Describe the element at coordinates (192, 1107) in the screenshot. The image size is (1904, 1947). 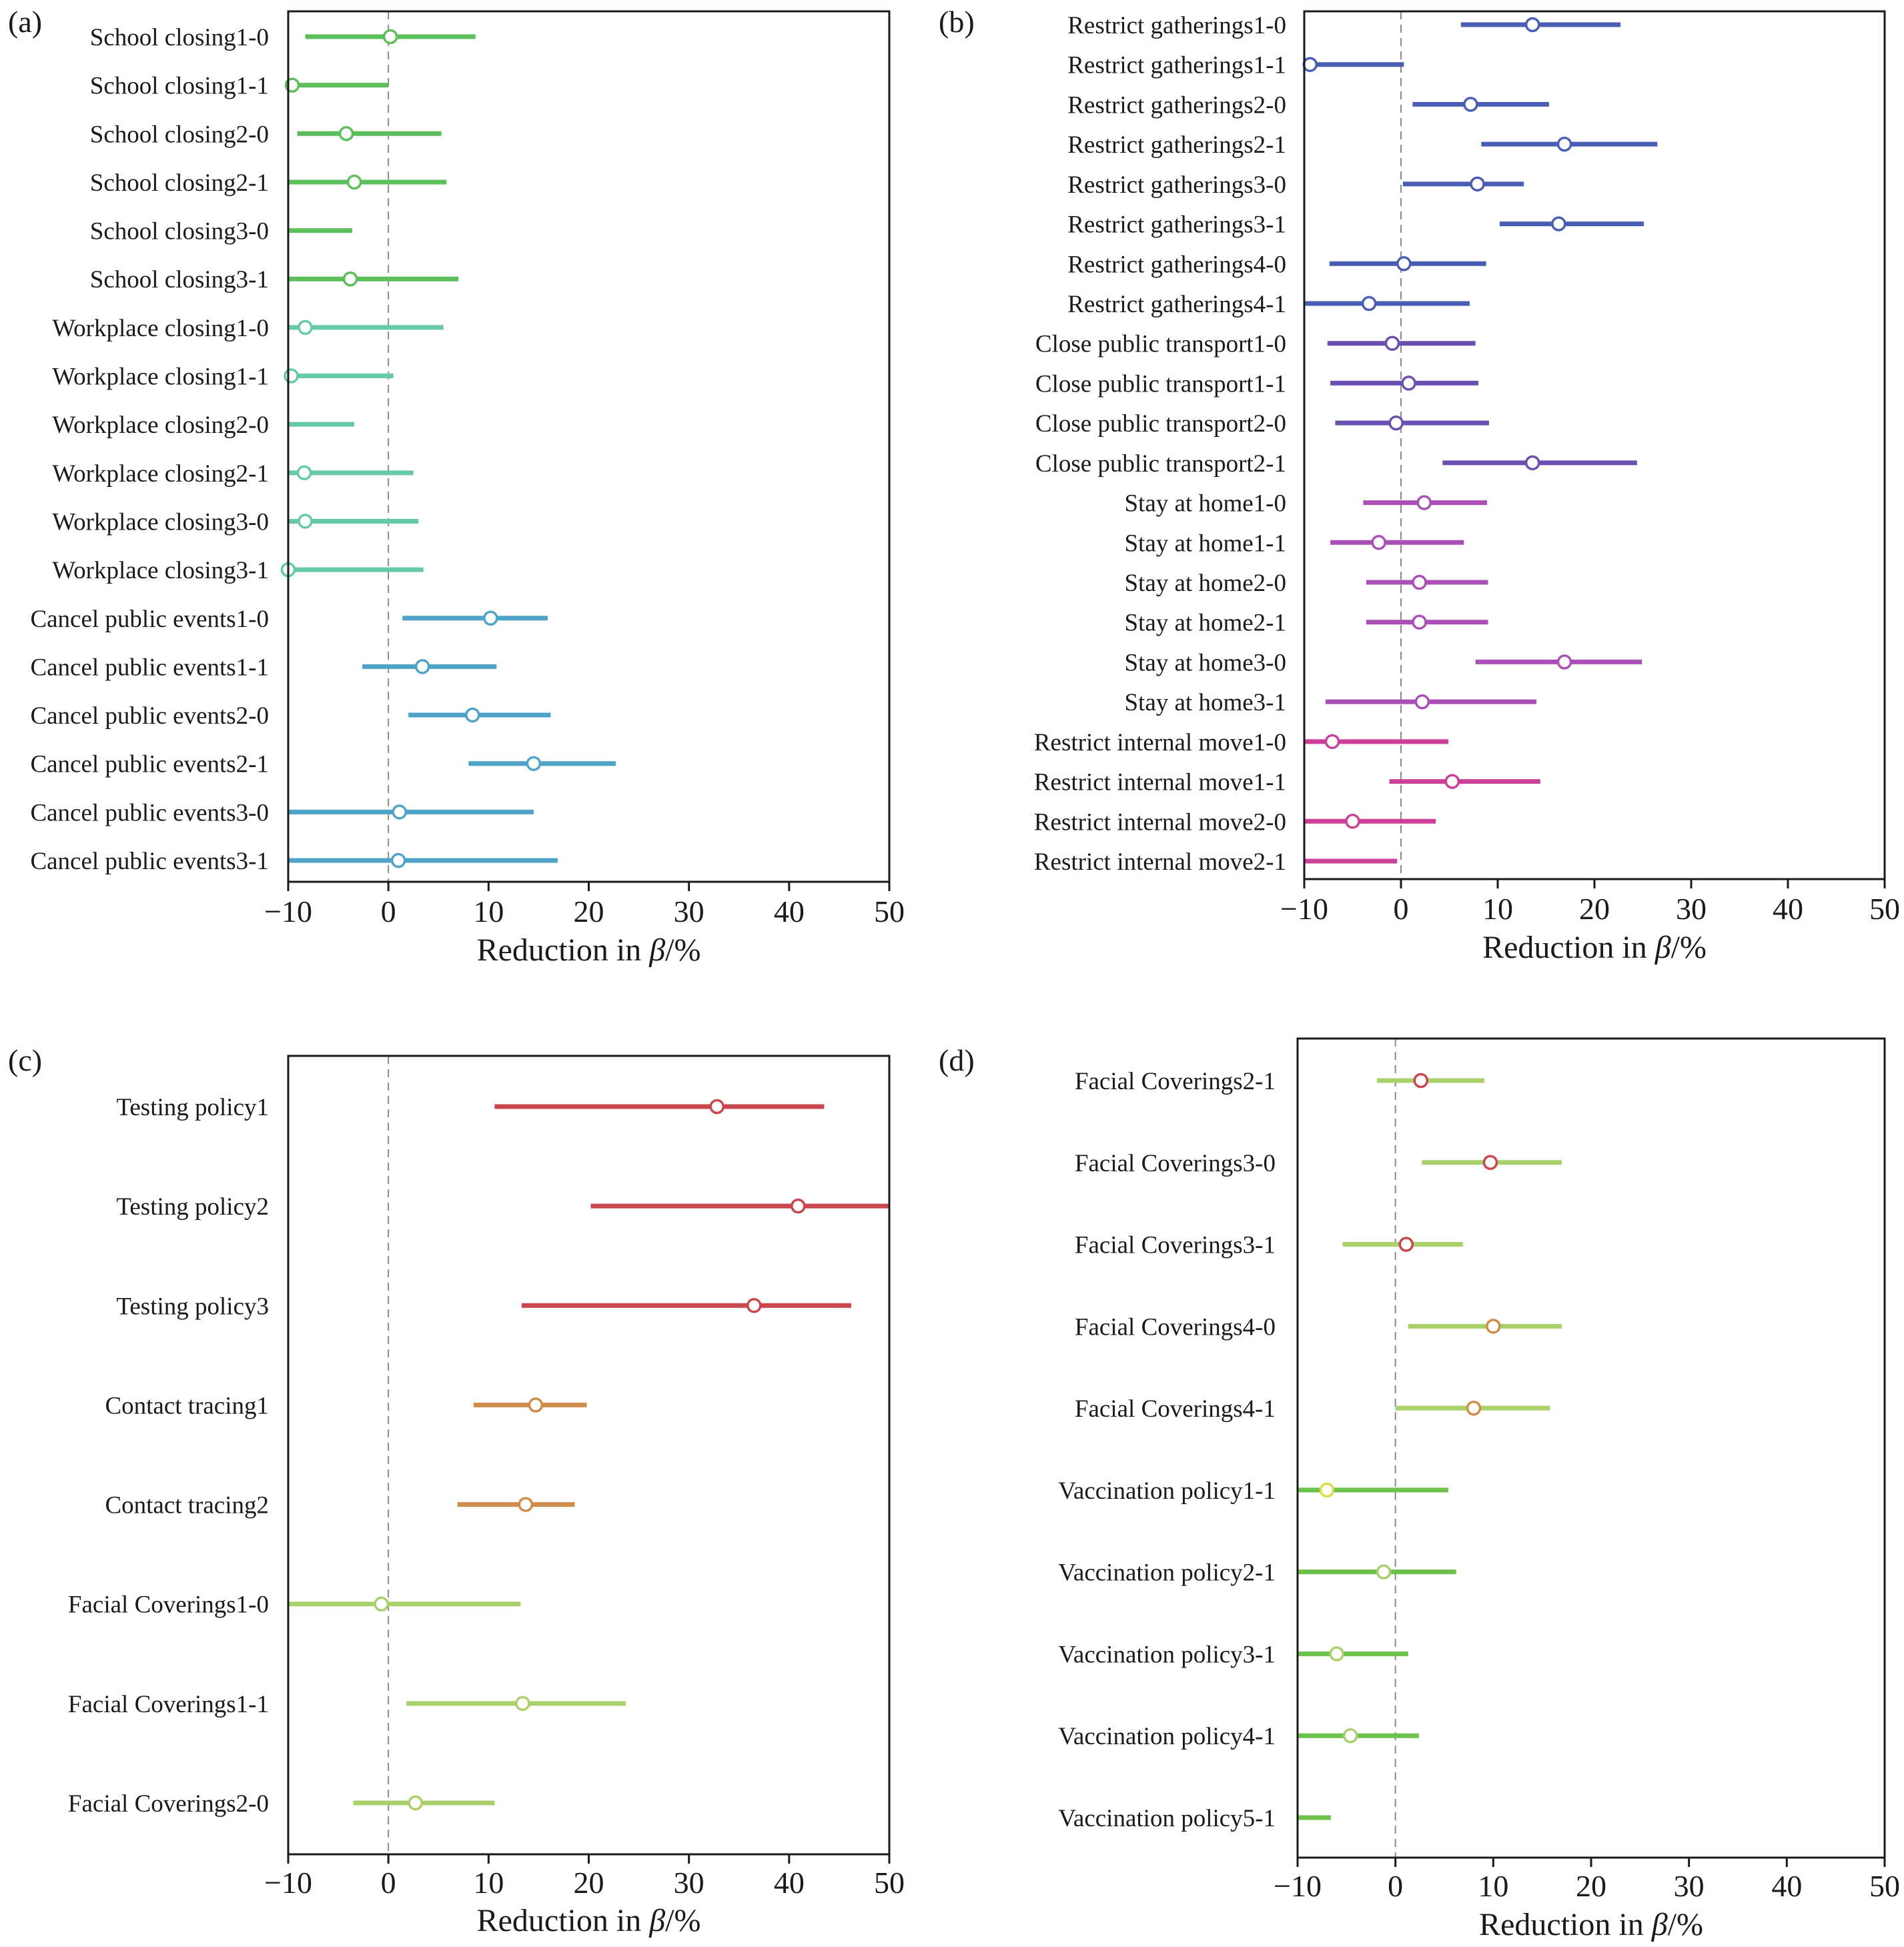
I see `panel-c-category-label: Testing policy1` at that location.